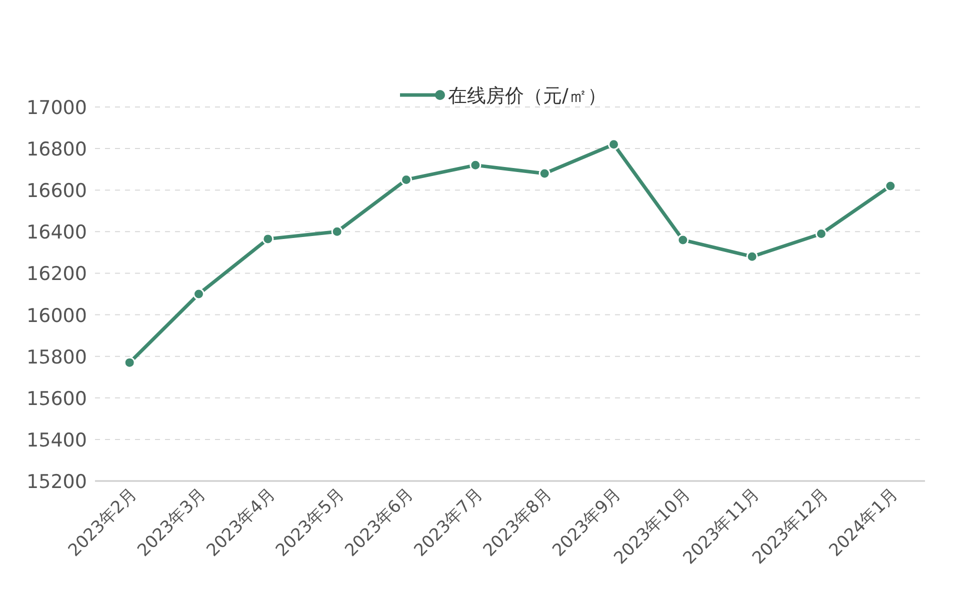 The width and height of the screenshot is (976, 601). Describe the element at coordinates (56, 440) in the screenshot. I see `y-tick-label: 15400` at that location.